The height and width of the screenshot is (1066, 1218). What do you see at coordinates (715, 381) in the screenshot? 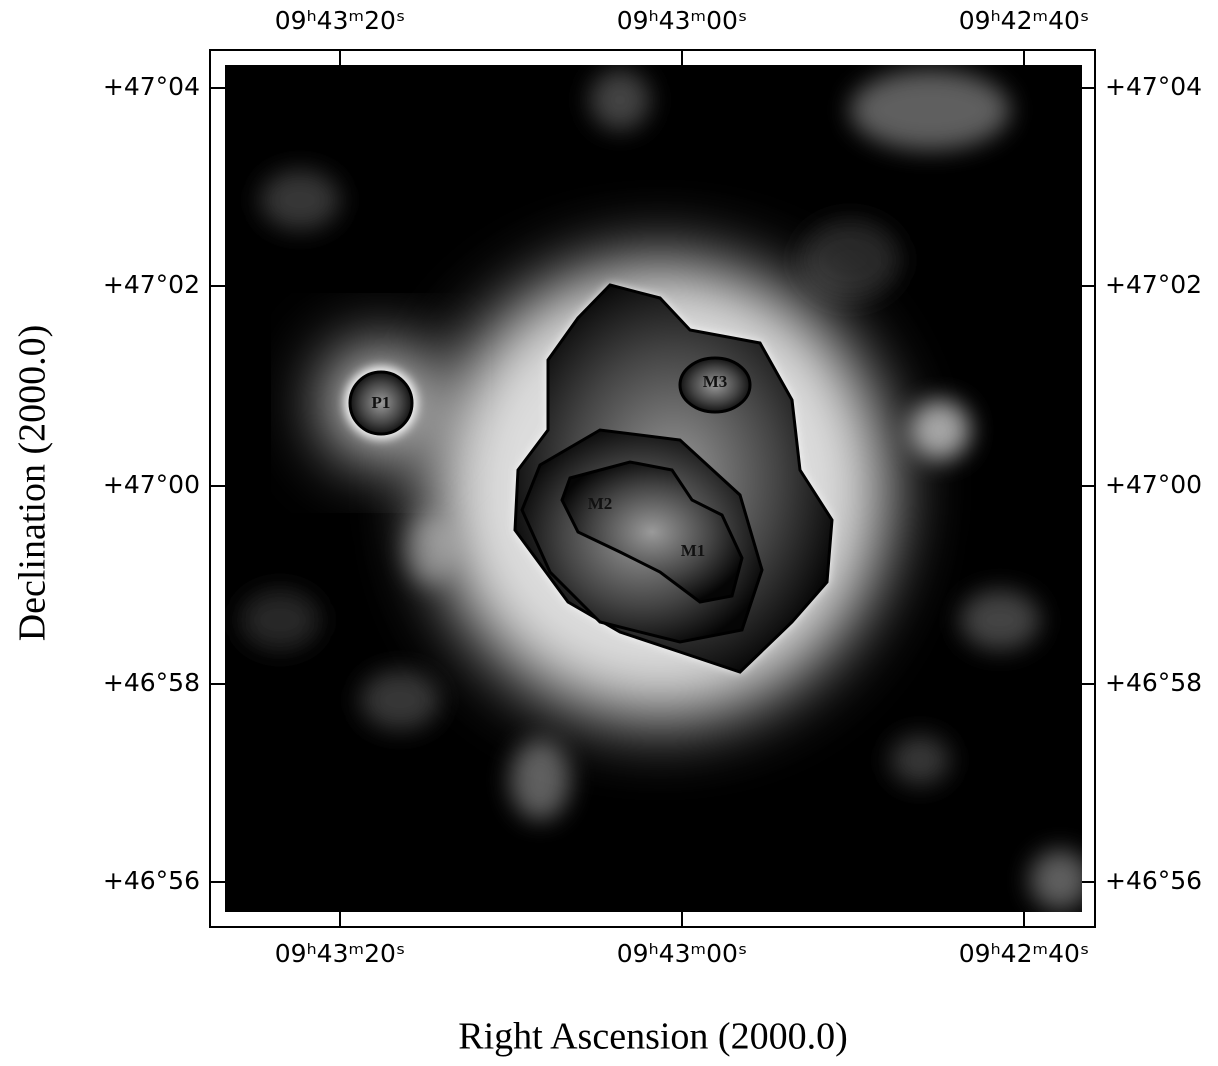
I see `source-label: M3` at bounding box center [715, 381].